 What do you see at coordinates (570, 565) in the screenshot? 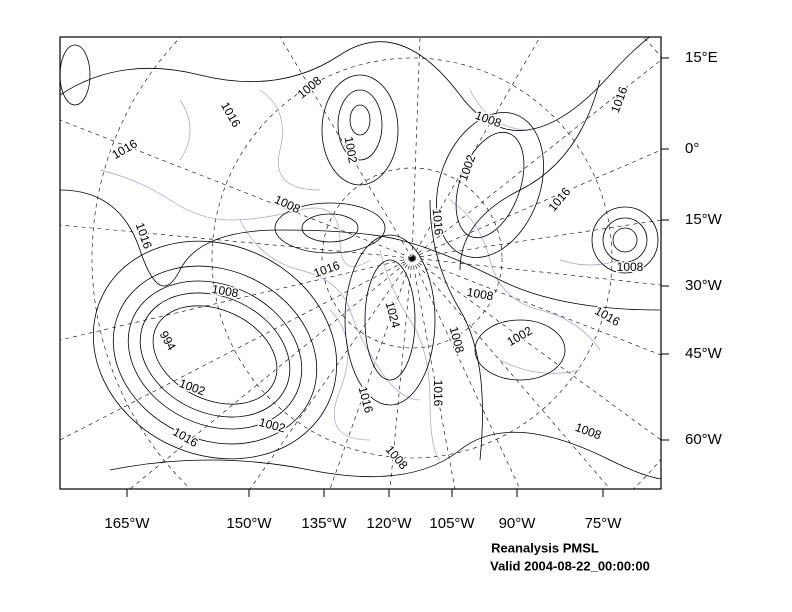
I see `caption-valid: Valid 2004-08-22_00:00:00` at bounding box center [570, 565].